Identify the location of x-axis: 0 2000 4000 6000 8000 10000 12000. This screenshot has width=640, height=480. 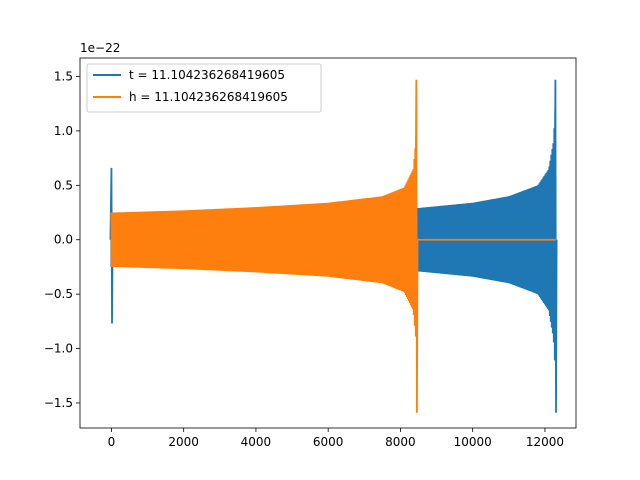
(336, 438).